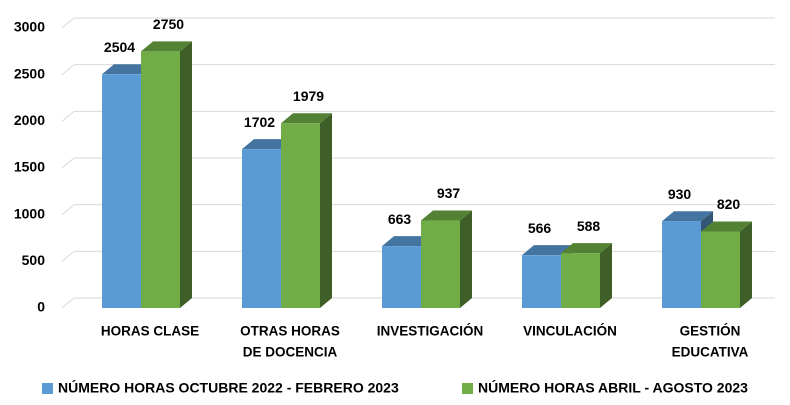 The image size is (790, 405). Describe the element at coordinates (41, 307) in the screenshot. I see `y-tick-label: 0` at that location.